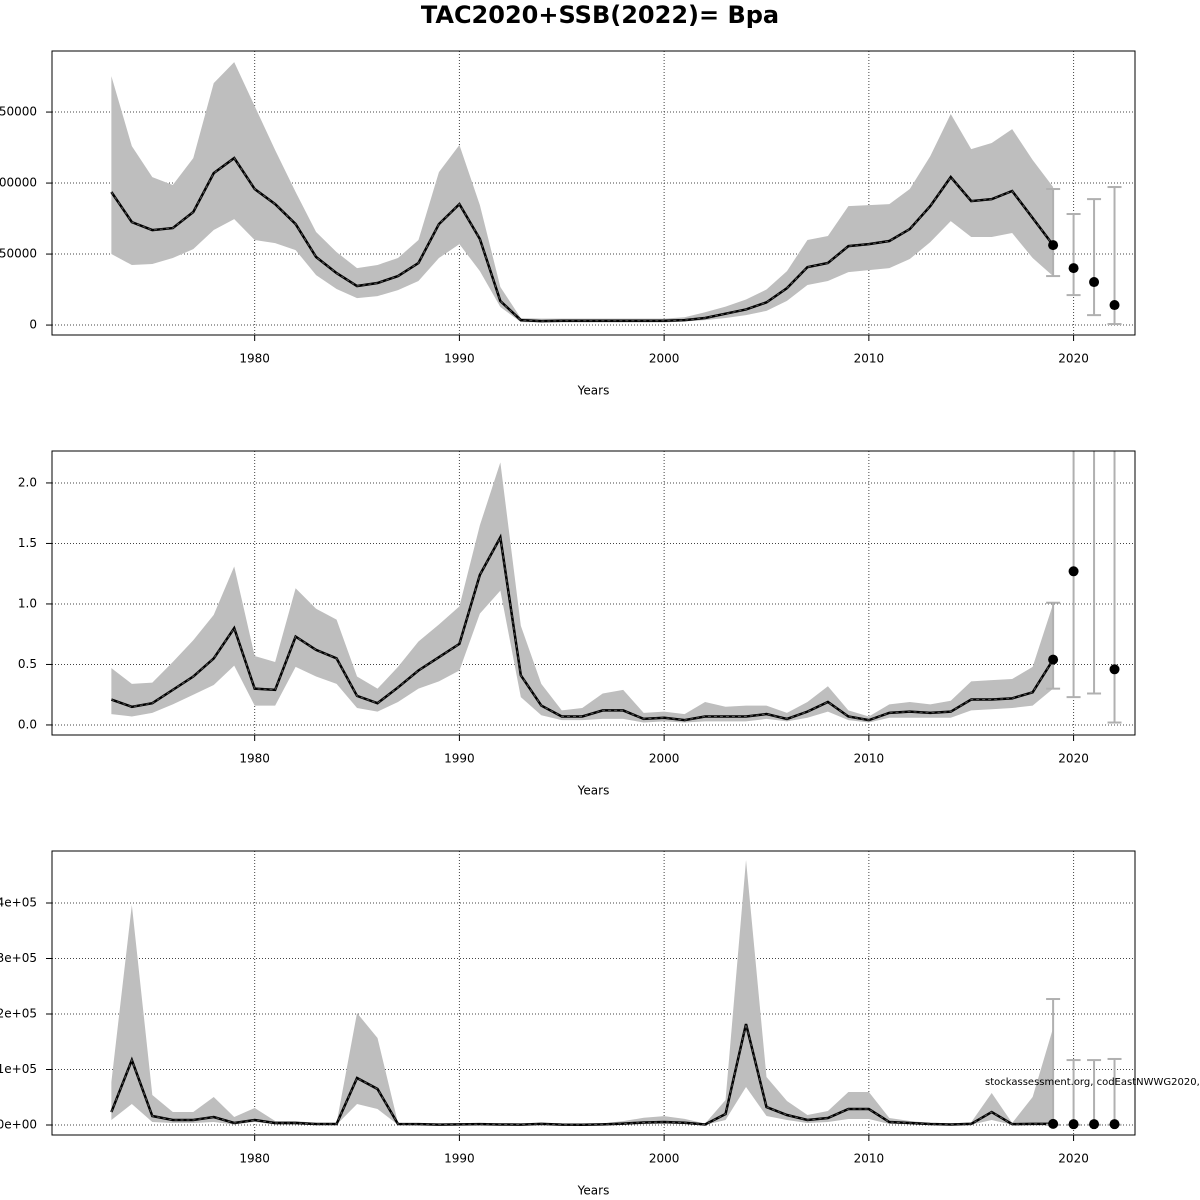 The image size is (1200, 1200). Describe the element at coordinates (18, 183) in the screenshot. I see `y-tick-label: 100000` at that location.